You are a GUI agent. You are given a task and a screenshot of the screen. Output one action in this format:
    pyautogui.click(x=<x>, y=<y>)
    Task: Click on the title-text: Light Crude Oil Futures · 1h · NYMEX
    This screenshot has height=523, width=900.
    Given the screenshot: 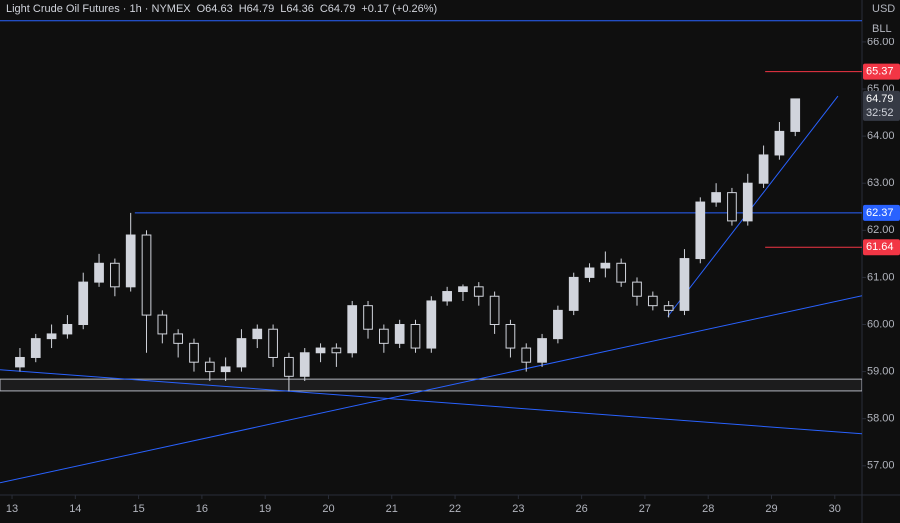 What is the action you would take?
    pyautogui.click(x=98, y=9)
    